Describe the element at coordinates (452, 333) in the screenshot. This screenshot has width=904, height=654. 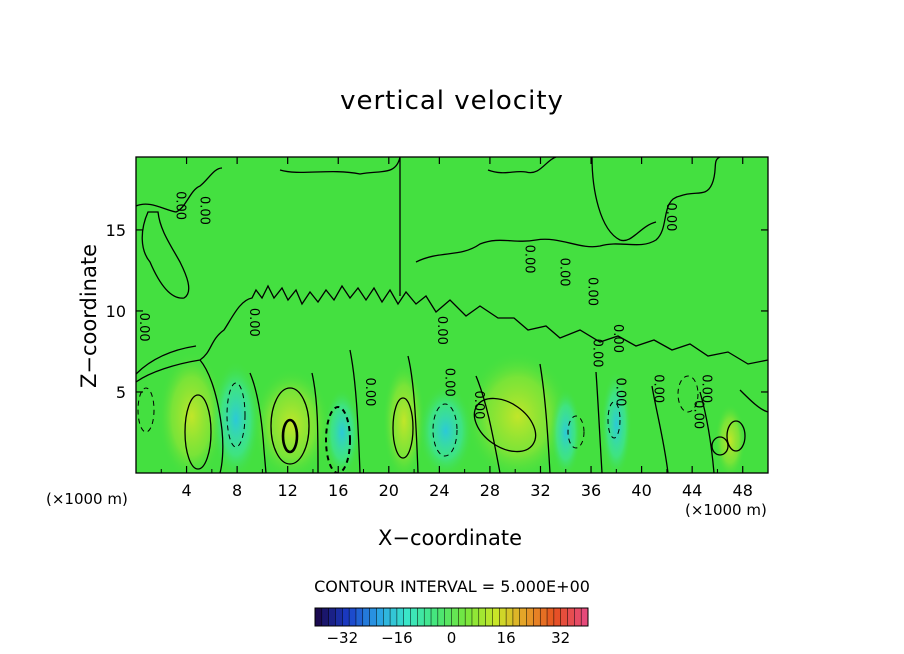
I see `contour-line-main` at that location.